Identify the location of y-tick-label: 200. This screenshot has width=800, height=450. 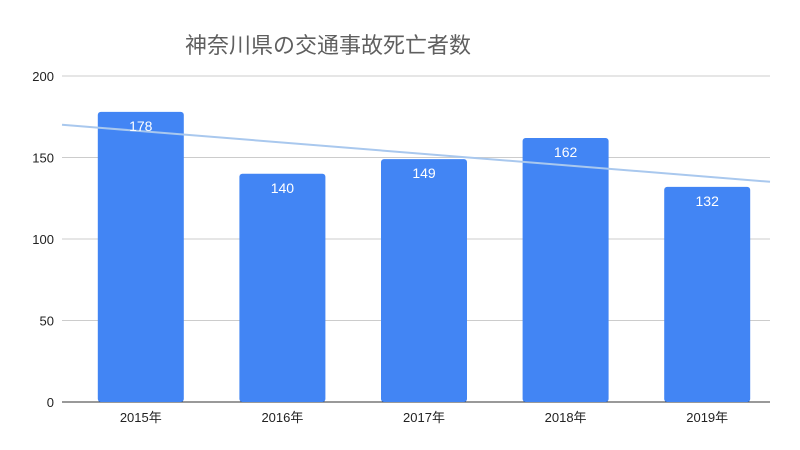
(43, 76).